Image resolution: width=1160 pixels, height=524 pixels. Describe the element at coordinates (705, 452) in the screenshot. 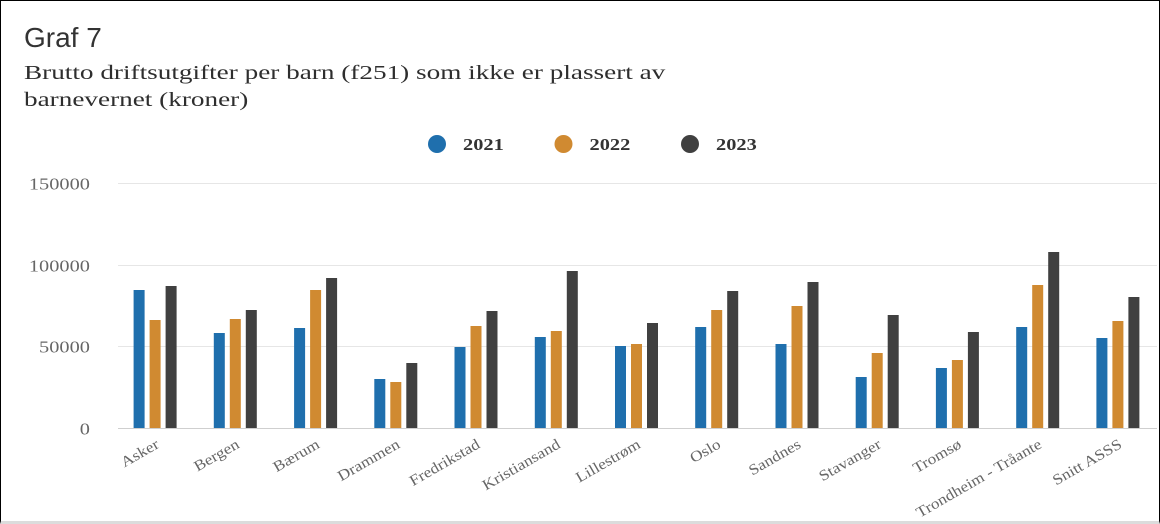

I see `x-tick-label-oslo: Oslo` at that location.